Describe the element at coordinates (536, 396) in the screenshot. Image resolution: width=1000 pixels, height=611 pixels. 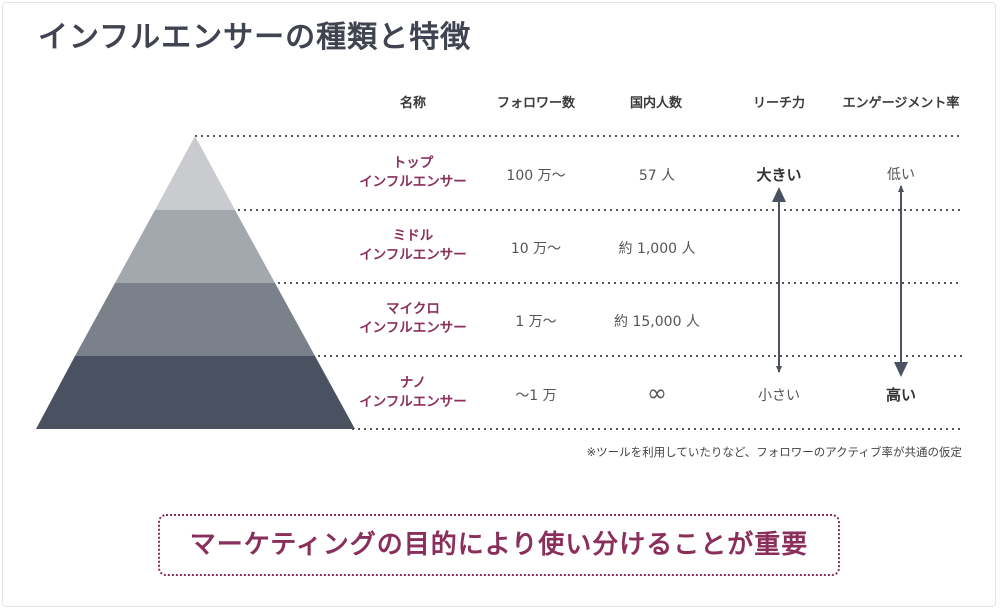
I see `followers-value: 〜1 万` at that location.